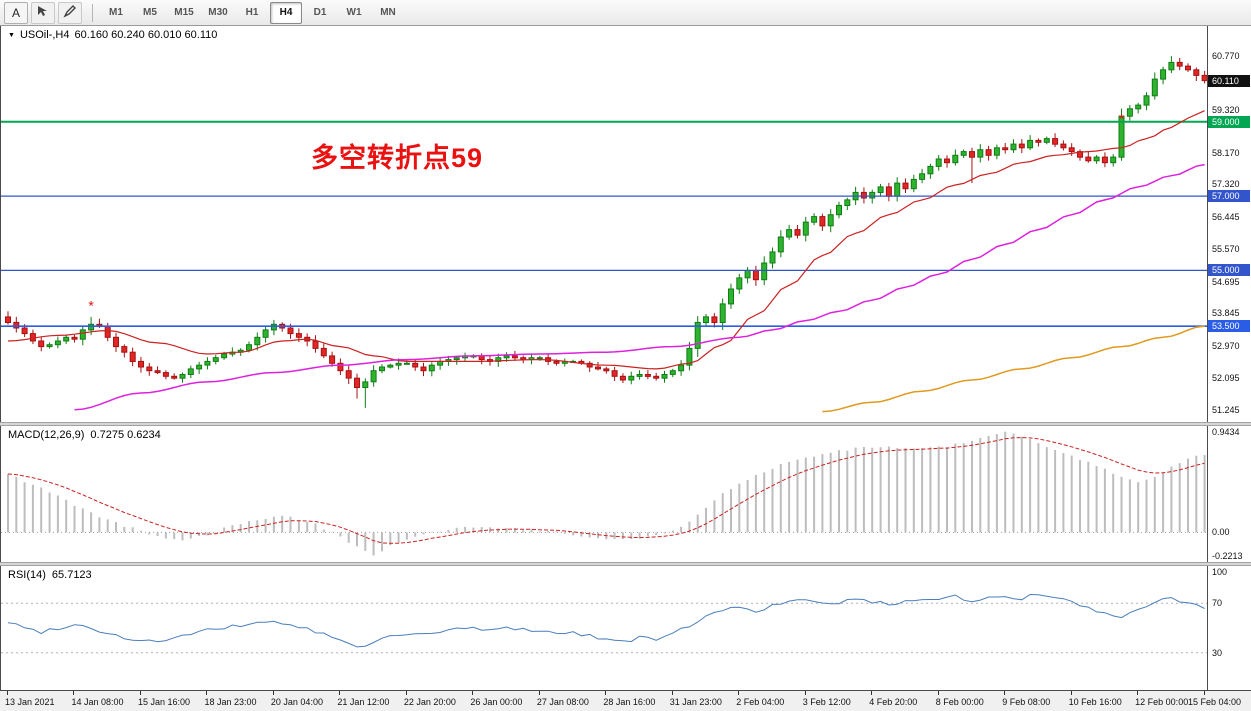 Image resolution: width=1251 pixels, height=711 pixels. What do you see at coordinates (92, 12) in the screenshot?
I see `toolbar-separator` at bounding box center [92, 12].